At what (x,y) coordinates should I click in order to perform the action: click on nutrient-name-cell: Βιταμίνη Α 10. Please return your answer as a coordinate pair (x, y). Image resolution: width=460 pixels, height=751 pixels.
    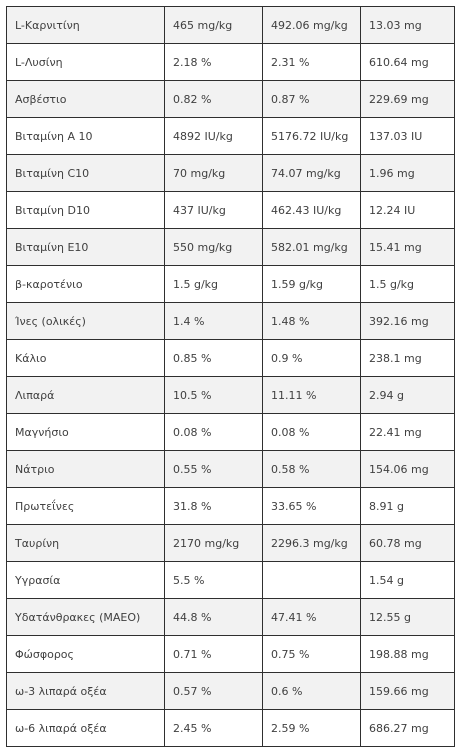
    Looking at the image, I should click on (85, 136).